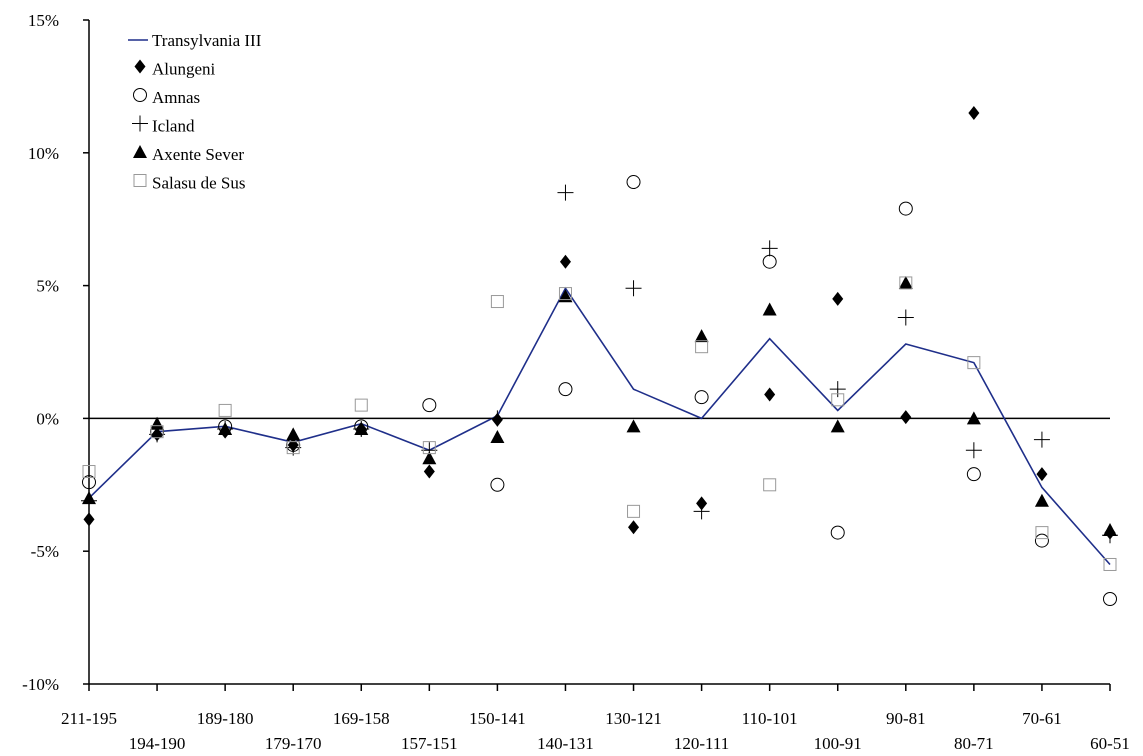 The height and width of the screenshot is (756, 1143). I want to click on x-tick-label: 189-180, so click(225, 718).